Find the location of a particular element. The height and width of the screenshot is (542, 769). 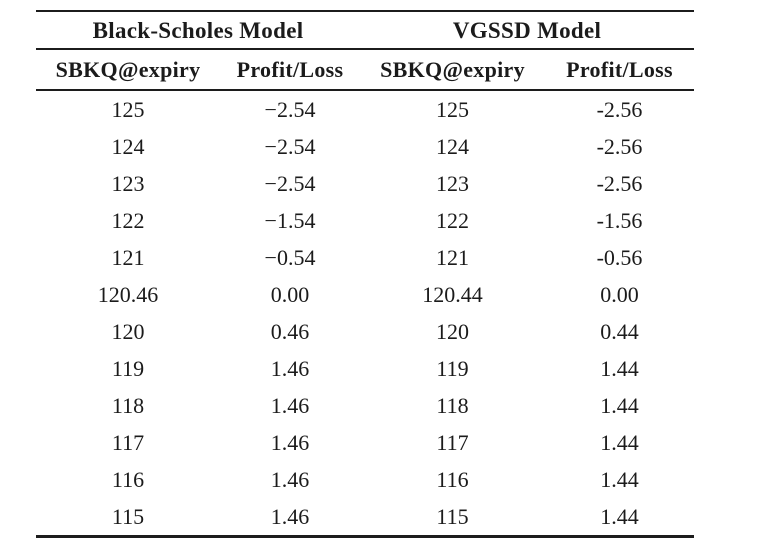

table-cell: 120.44 is located at coordinates (452, 294).